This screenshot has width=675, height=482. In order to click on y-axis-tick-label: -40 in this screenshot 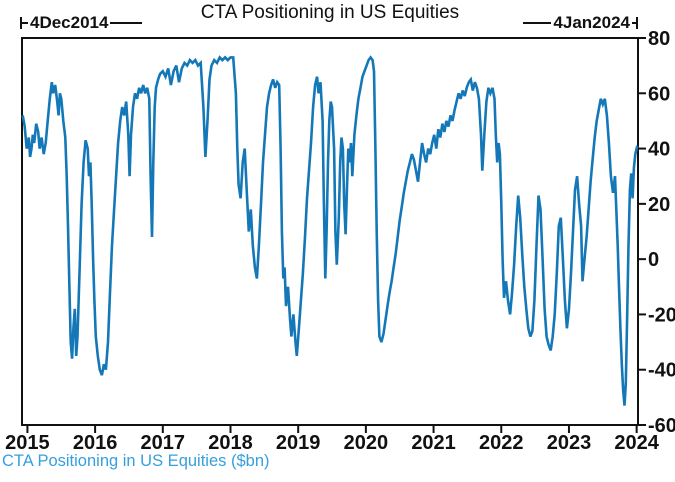, I will do `click(661, 371)`.